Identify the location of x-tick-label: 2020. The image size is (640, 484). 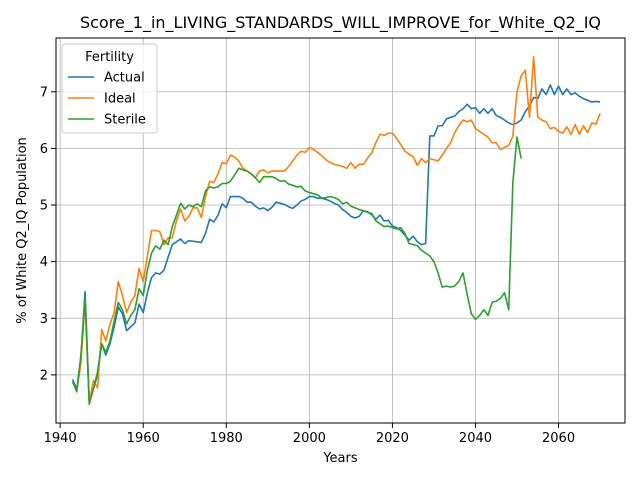
(392, 438).